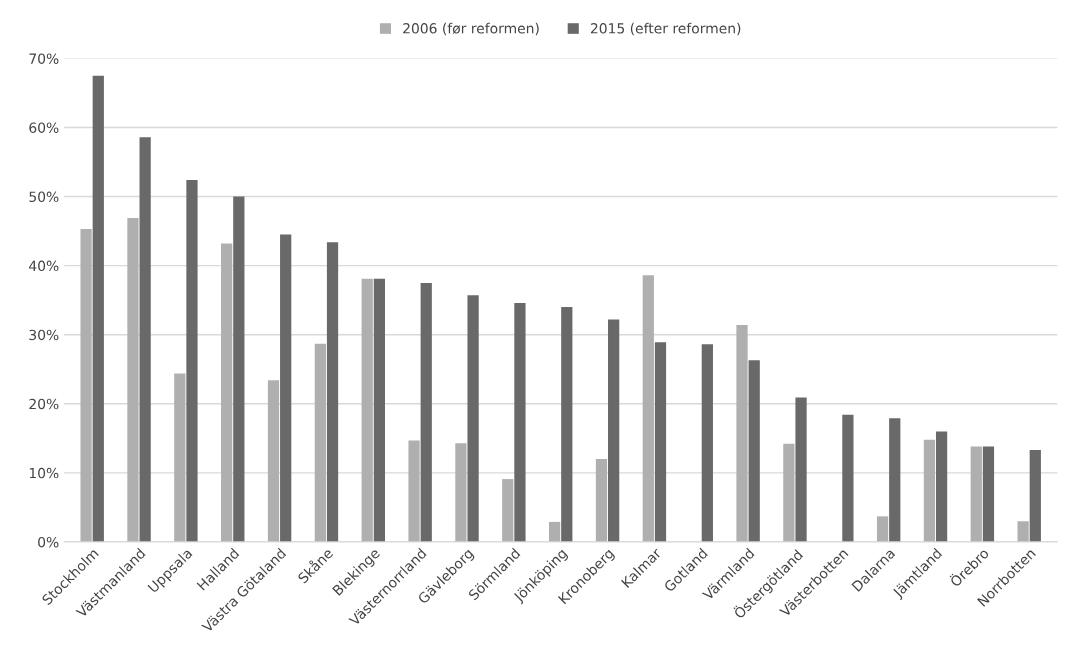  Describe the element at coordinates (44, 266) in the screenshot. I see `y-tick-label: 40%` at that location.